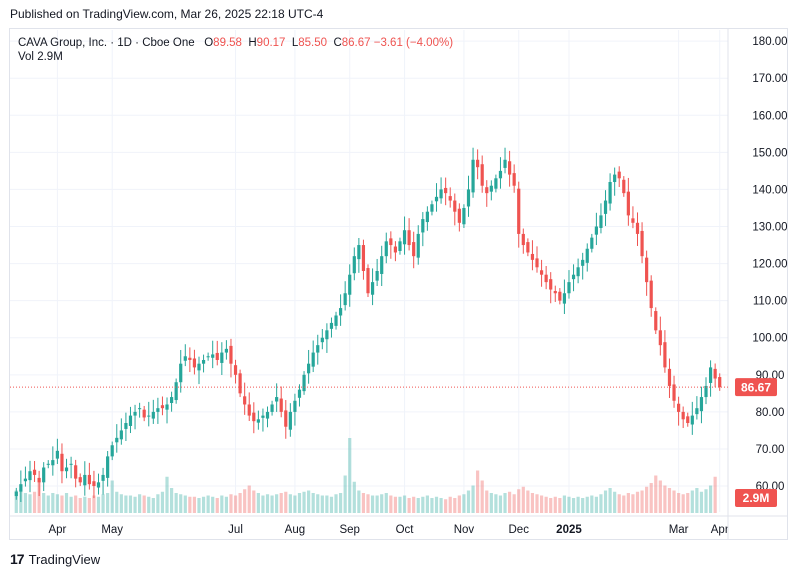 This screenshot has width=798, height=578. What do you see at coordinates (756, 498) in the screenshot?
I see `last-volume-badge` at bounding box center [756, 498].